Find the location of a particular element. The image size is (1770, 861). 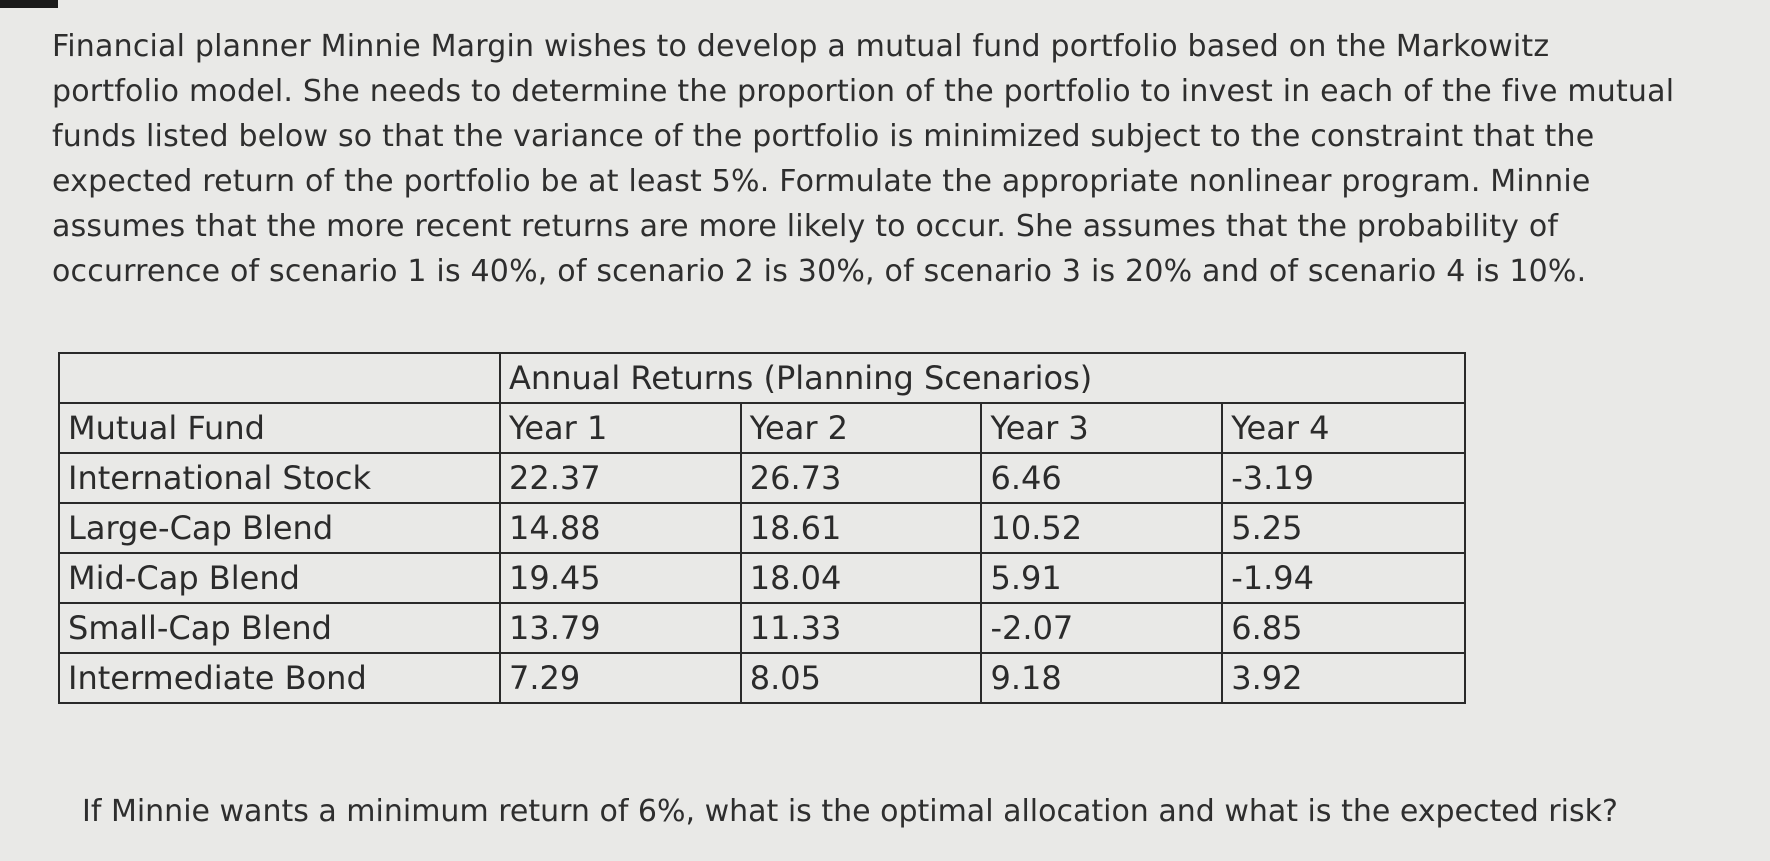

fund-name-cell: Small-Cap Blend is located at coordinates (279, 628).